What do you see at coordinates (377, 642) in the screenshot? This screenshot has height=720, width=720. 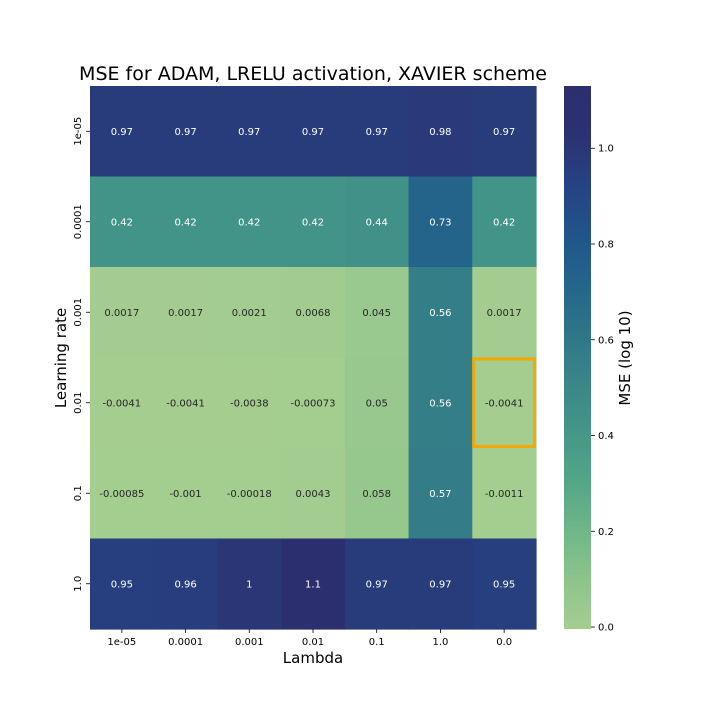 I see `x-tick-label: 0.1` at bounding box center [377, 642].